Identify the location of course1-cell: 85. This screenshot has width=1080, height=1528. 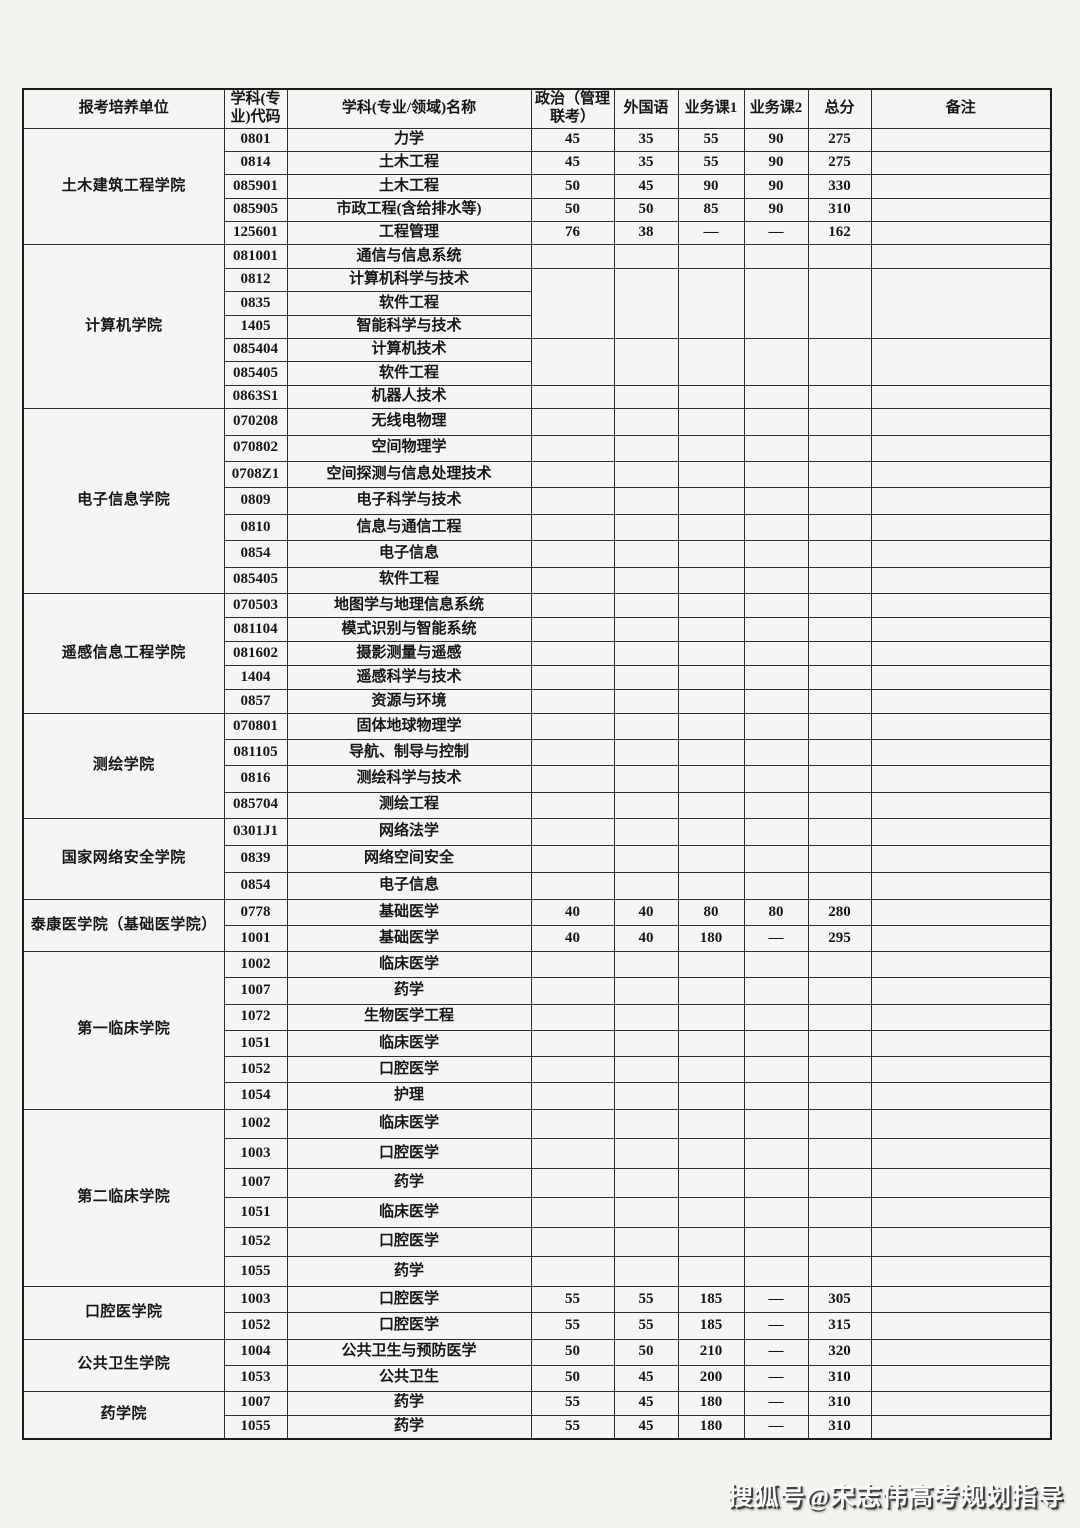
(711, 210).